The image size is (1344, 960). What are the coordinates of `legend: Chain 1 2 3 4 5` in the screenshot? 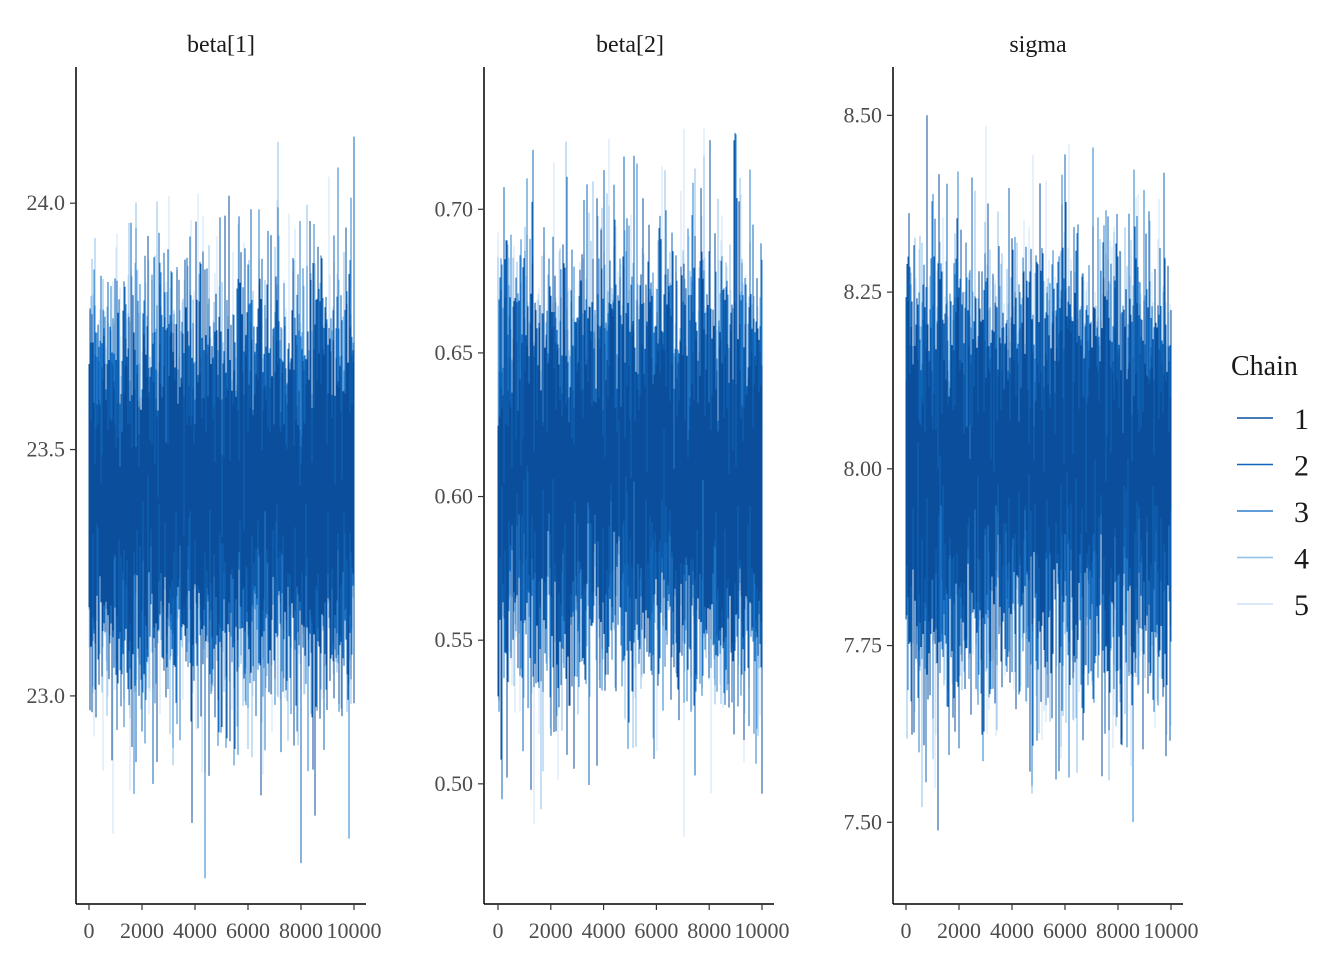 It's located at (1270, 486).